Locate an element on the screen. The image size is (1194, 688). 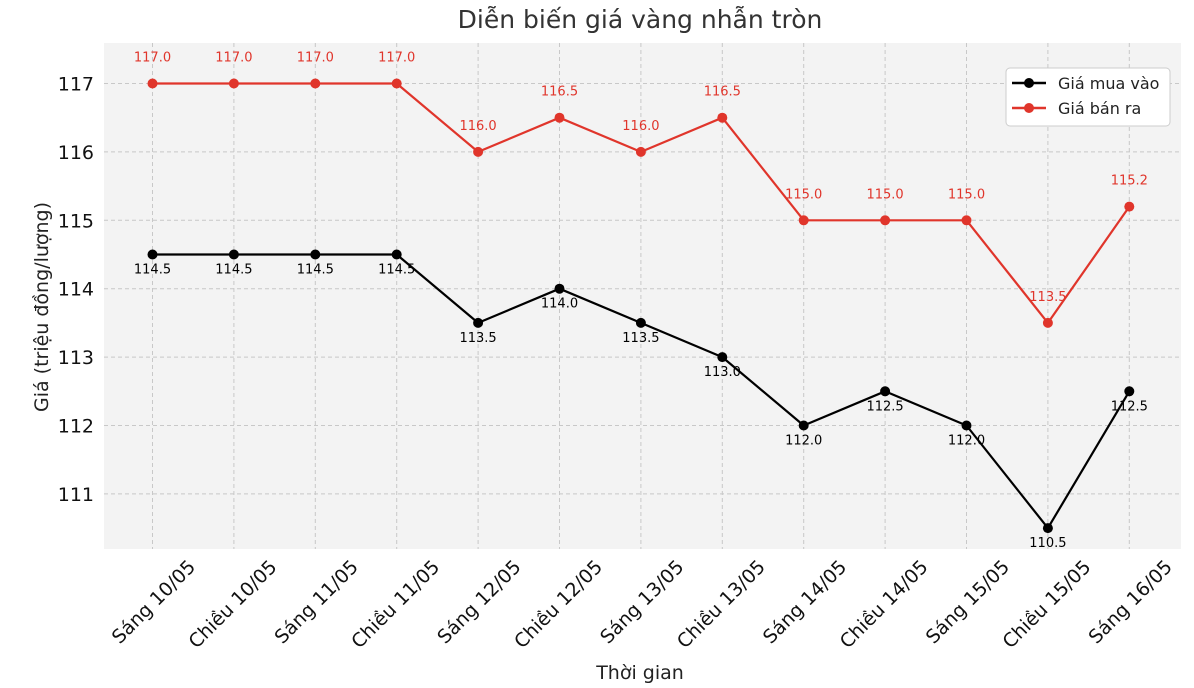
y-tick-label: 112 is located at coordinates (76, 427).